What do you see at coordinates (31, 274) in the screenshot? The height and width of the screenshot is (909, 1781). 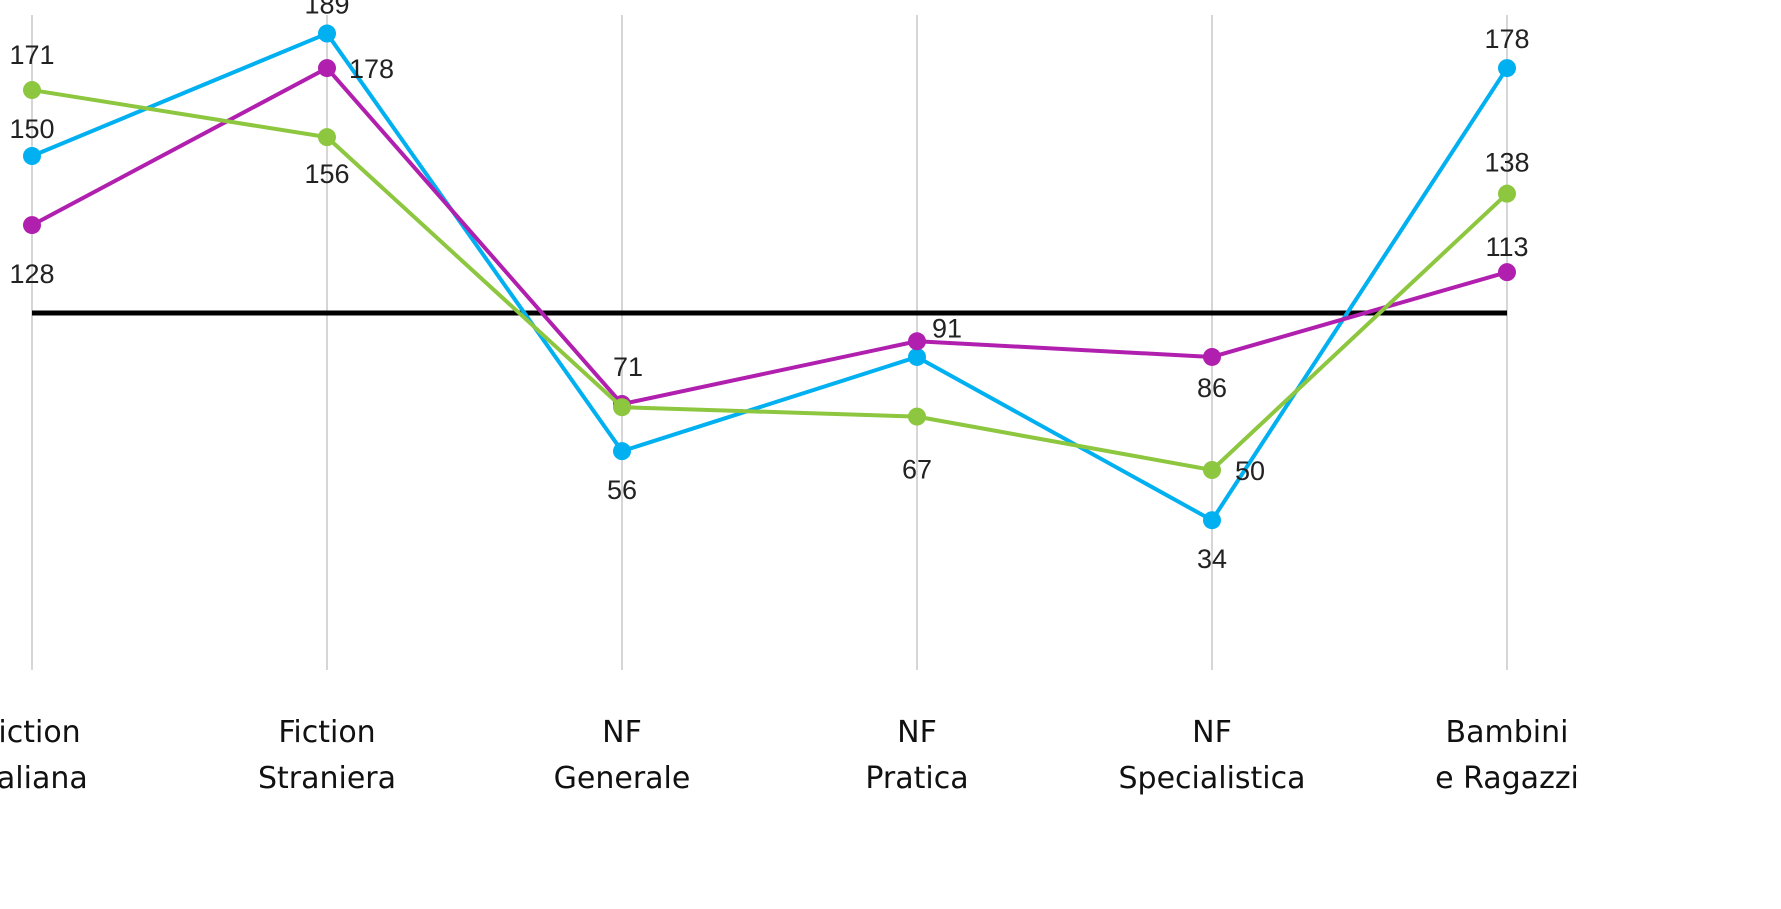 I see `data-label-1-0: 128` at bounding box center [31, 274].